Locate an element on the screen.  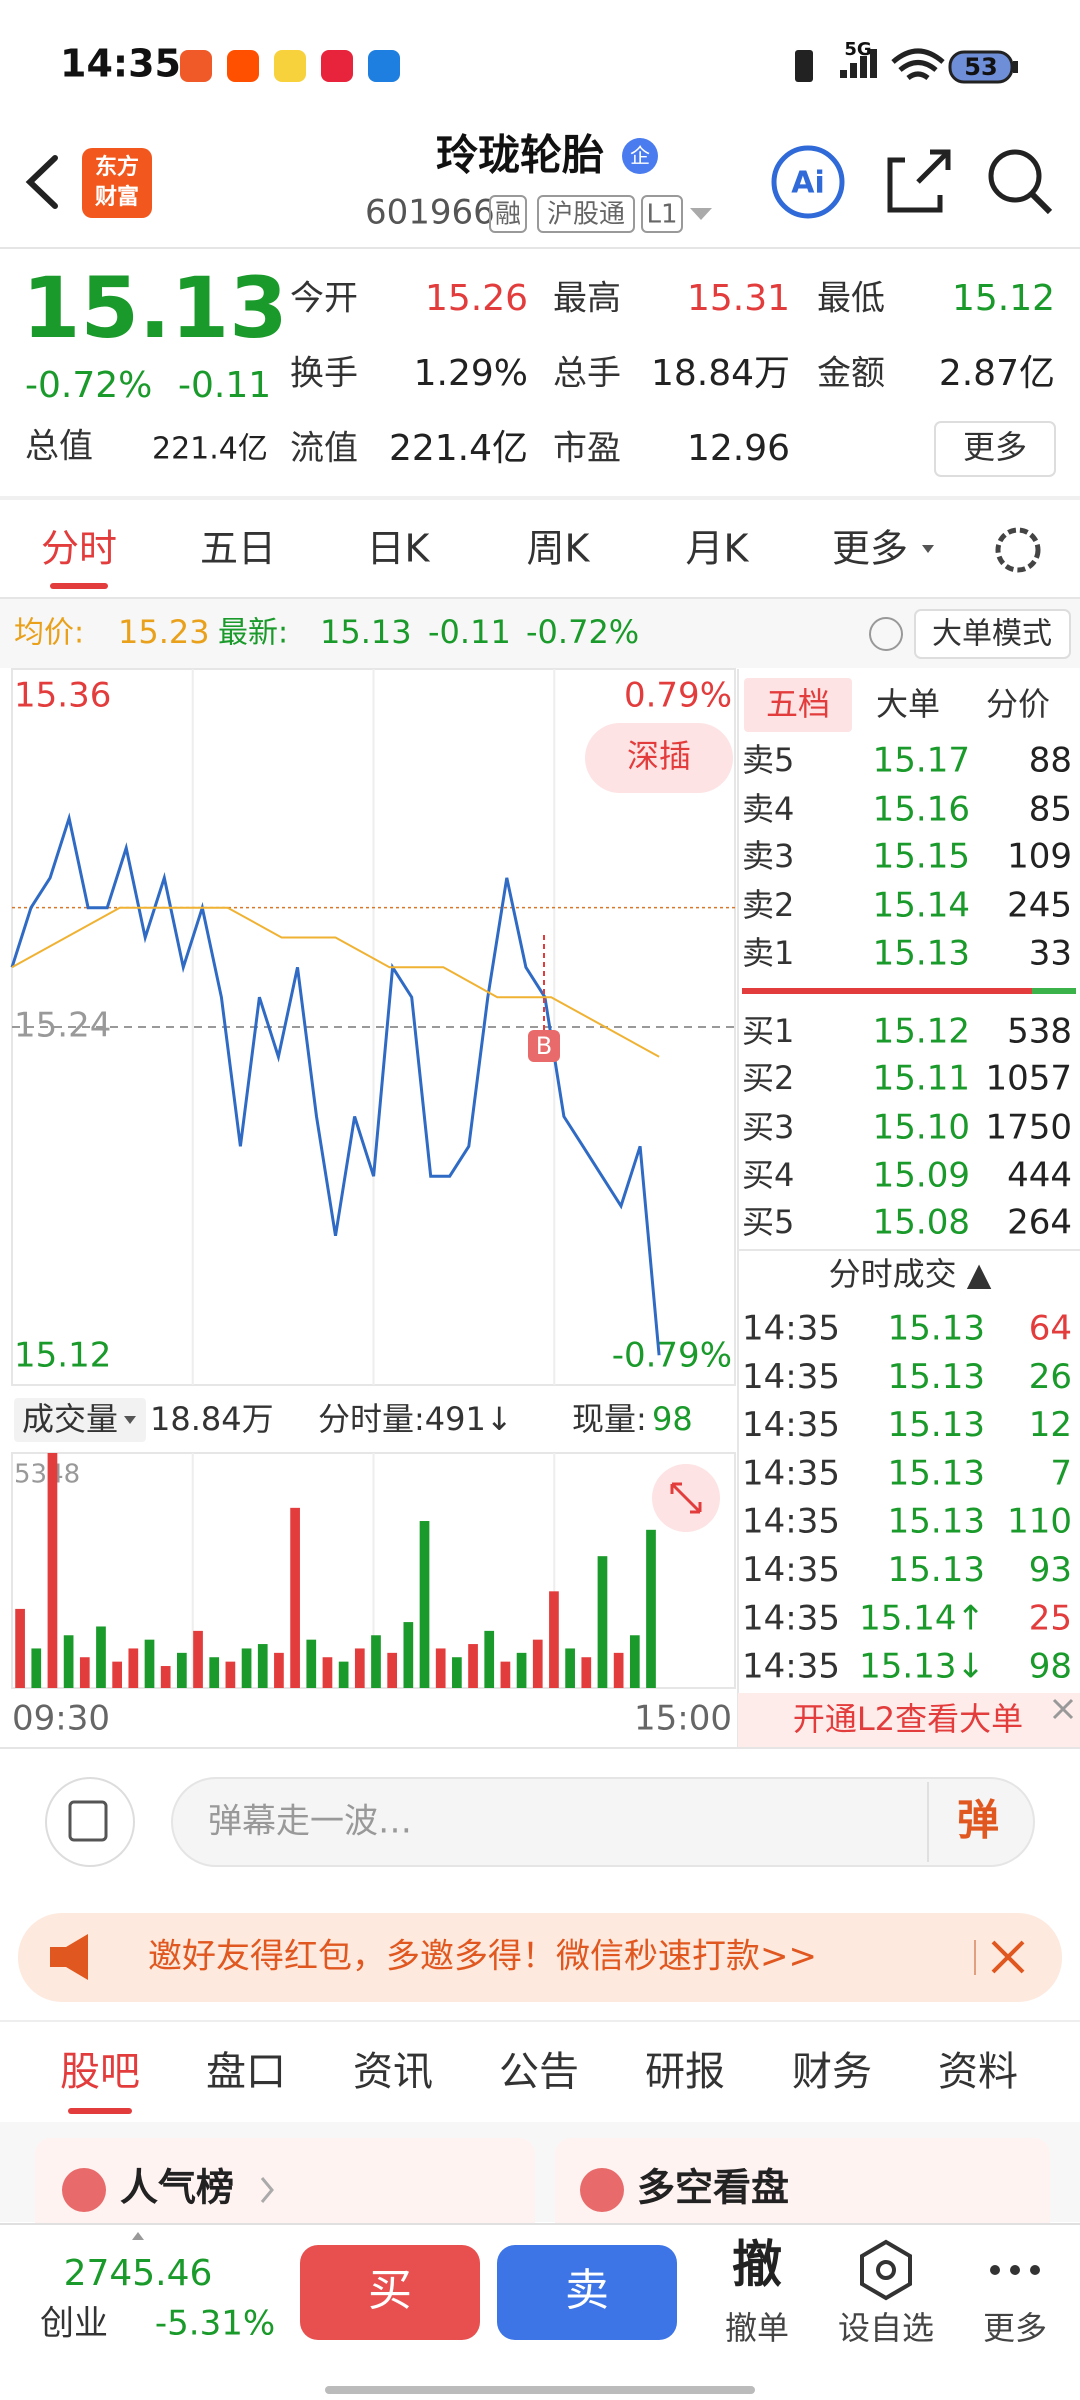
trade-price: 15.13 is located at coordinates (936, 1522).